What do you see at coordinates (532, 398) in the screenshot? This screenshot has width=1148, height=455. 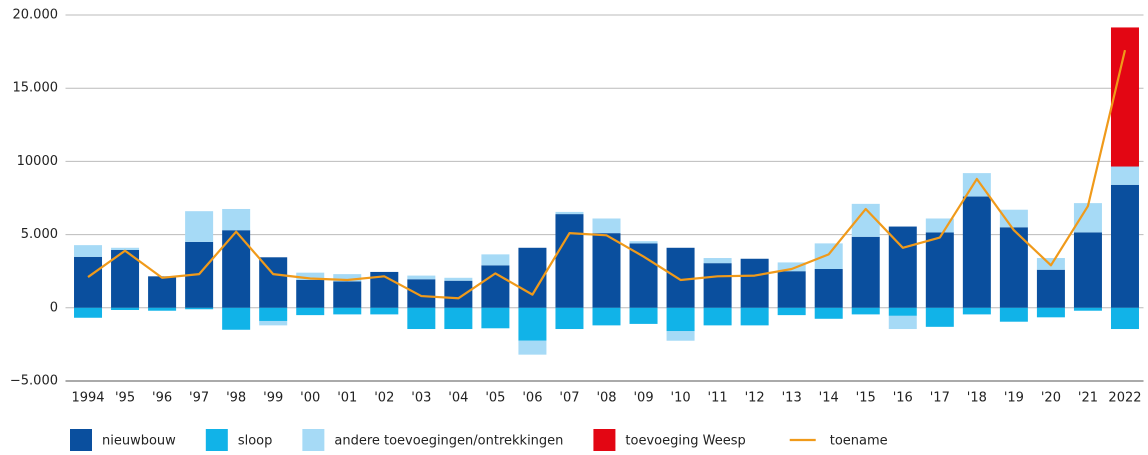 I see `x-tick-label: '06` at bounding box center [532, 398].